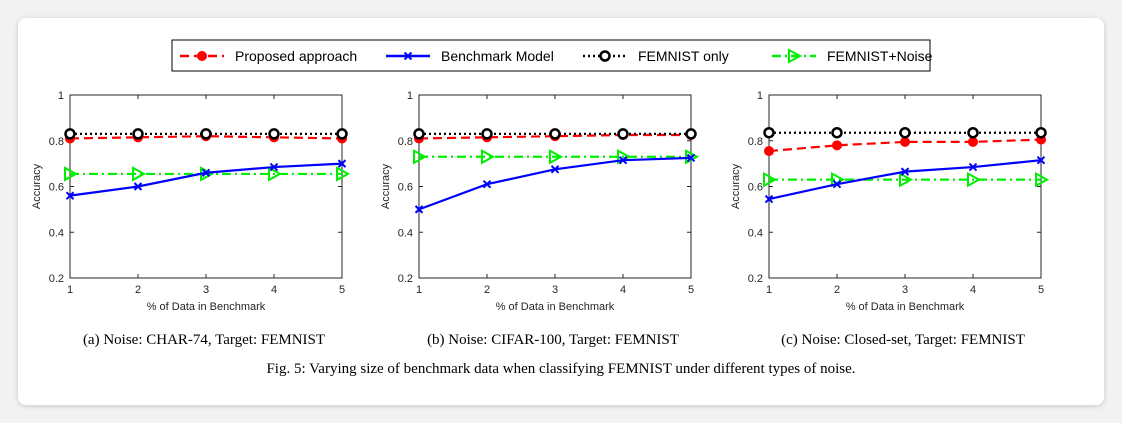 The height and width of the screenshot is (423, 1122). I want to click on legend-label-3: FEMNIST+Noise, so click(880, 56).